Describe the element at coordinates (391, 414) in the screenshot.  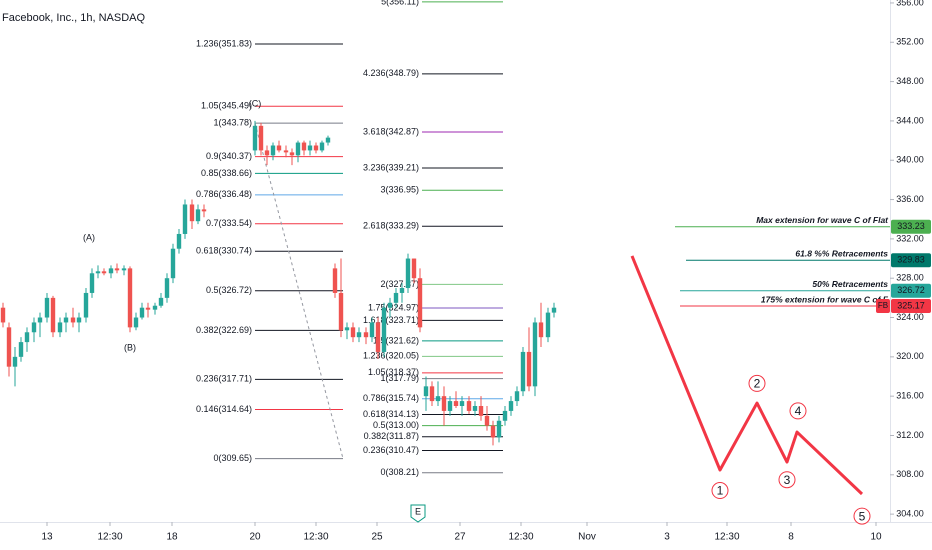
I see `fib-label: 0.618(314.13)` at that location.